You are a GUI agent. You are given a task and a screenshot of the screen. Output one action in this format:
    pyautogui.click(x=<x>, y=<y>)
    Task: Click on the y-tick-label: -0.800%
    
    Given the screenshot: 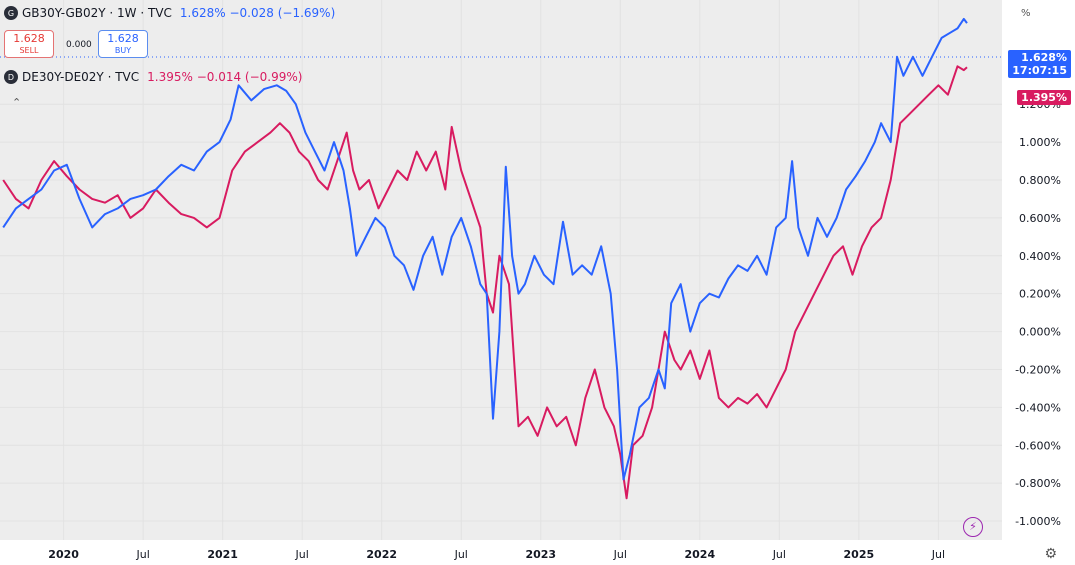 What is the action you would take?
    pyautogui.click(x=1038, y=483)
    